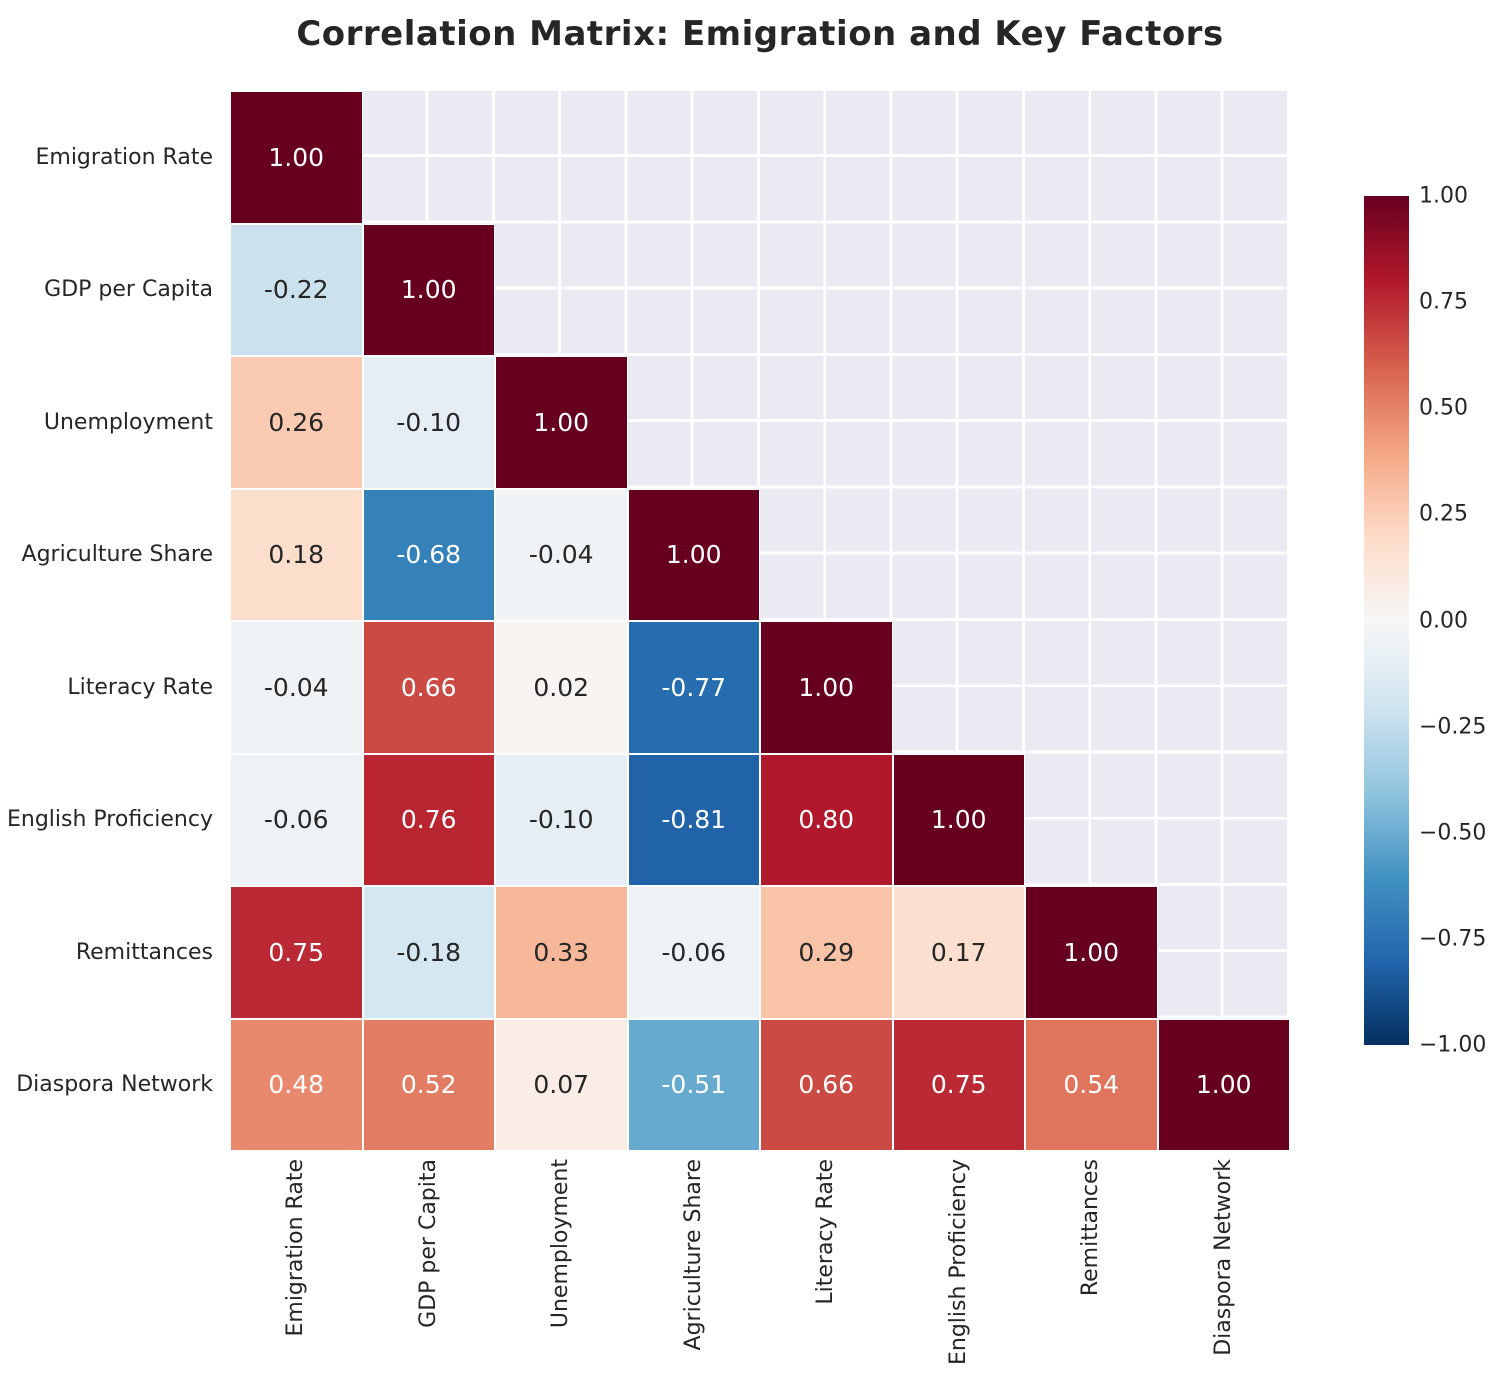 This screenshot has height=1382, width=1500. Describe the element at coordinates (296, 1248) in the screenshot. I see `x-tick-label: Emigration Rate` at that location.